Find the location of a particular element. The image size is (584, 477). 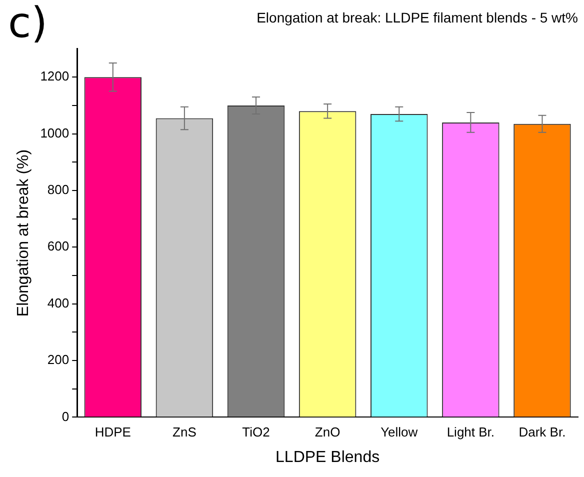

y-tick-label: 600 is located at coordinates (58, 246).